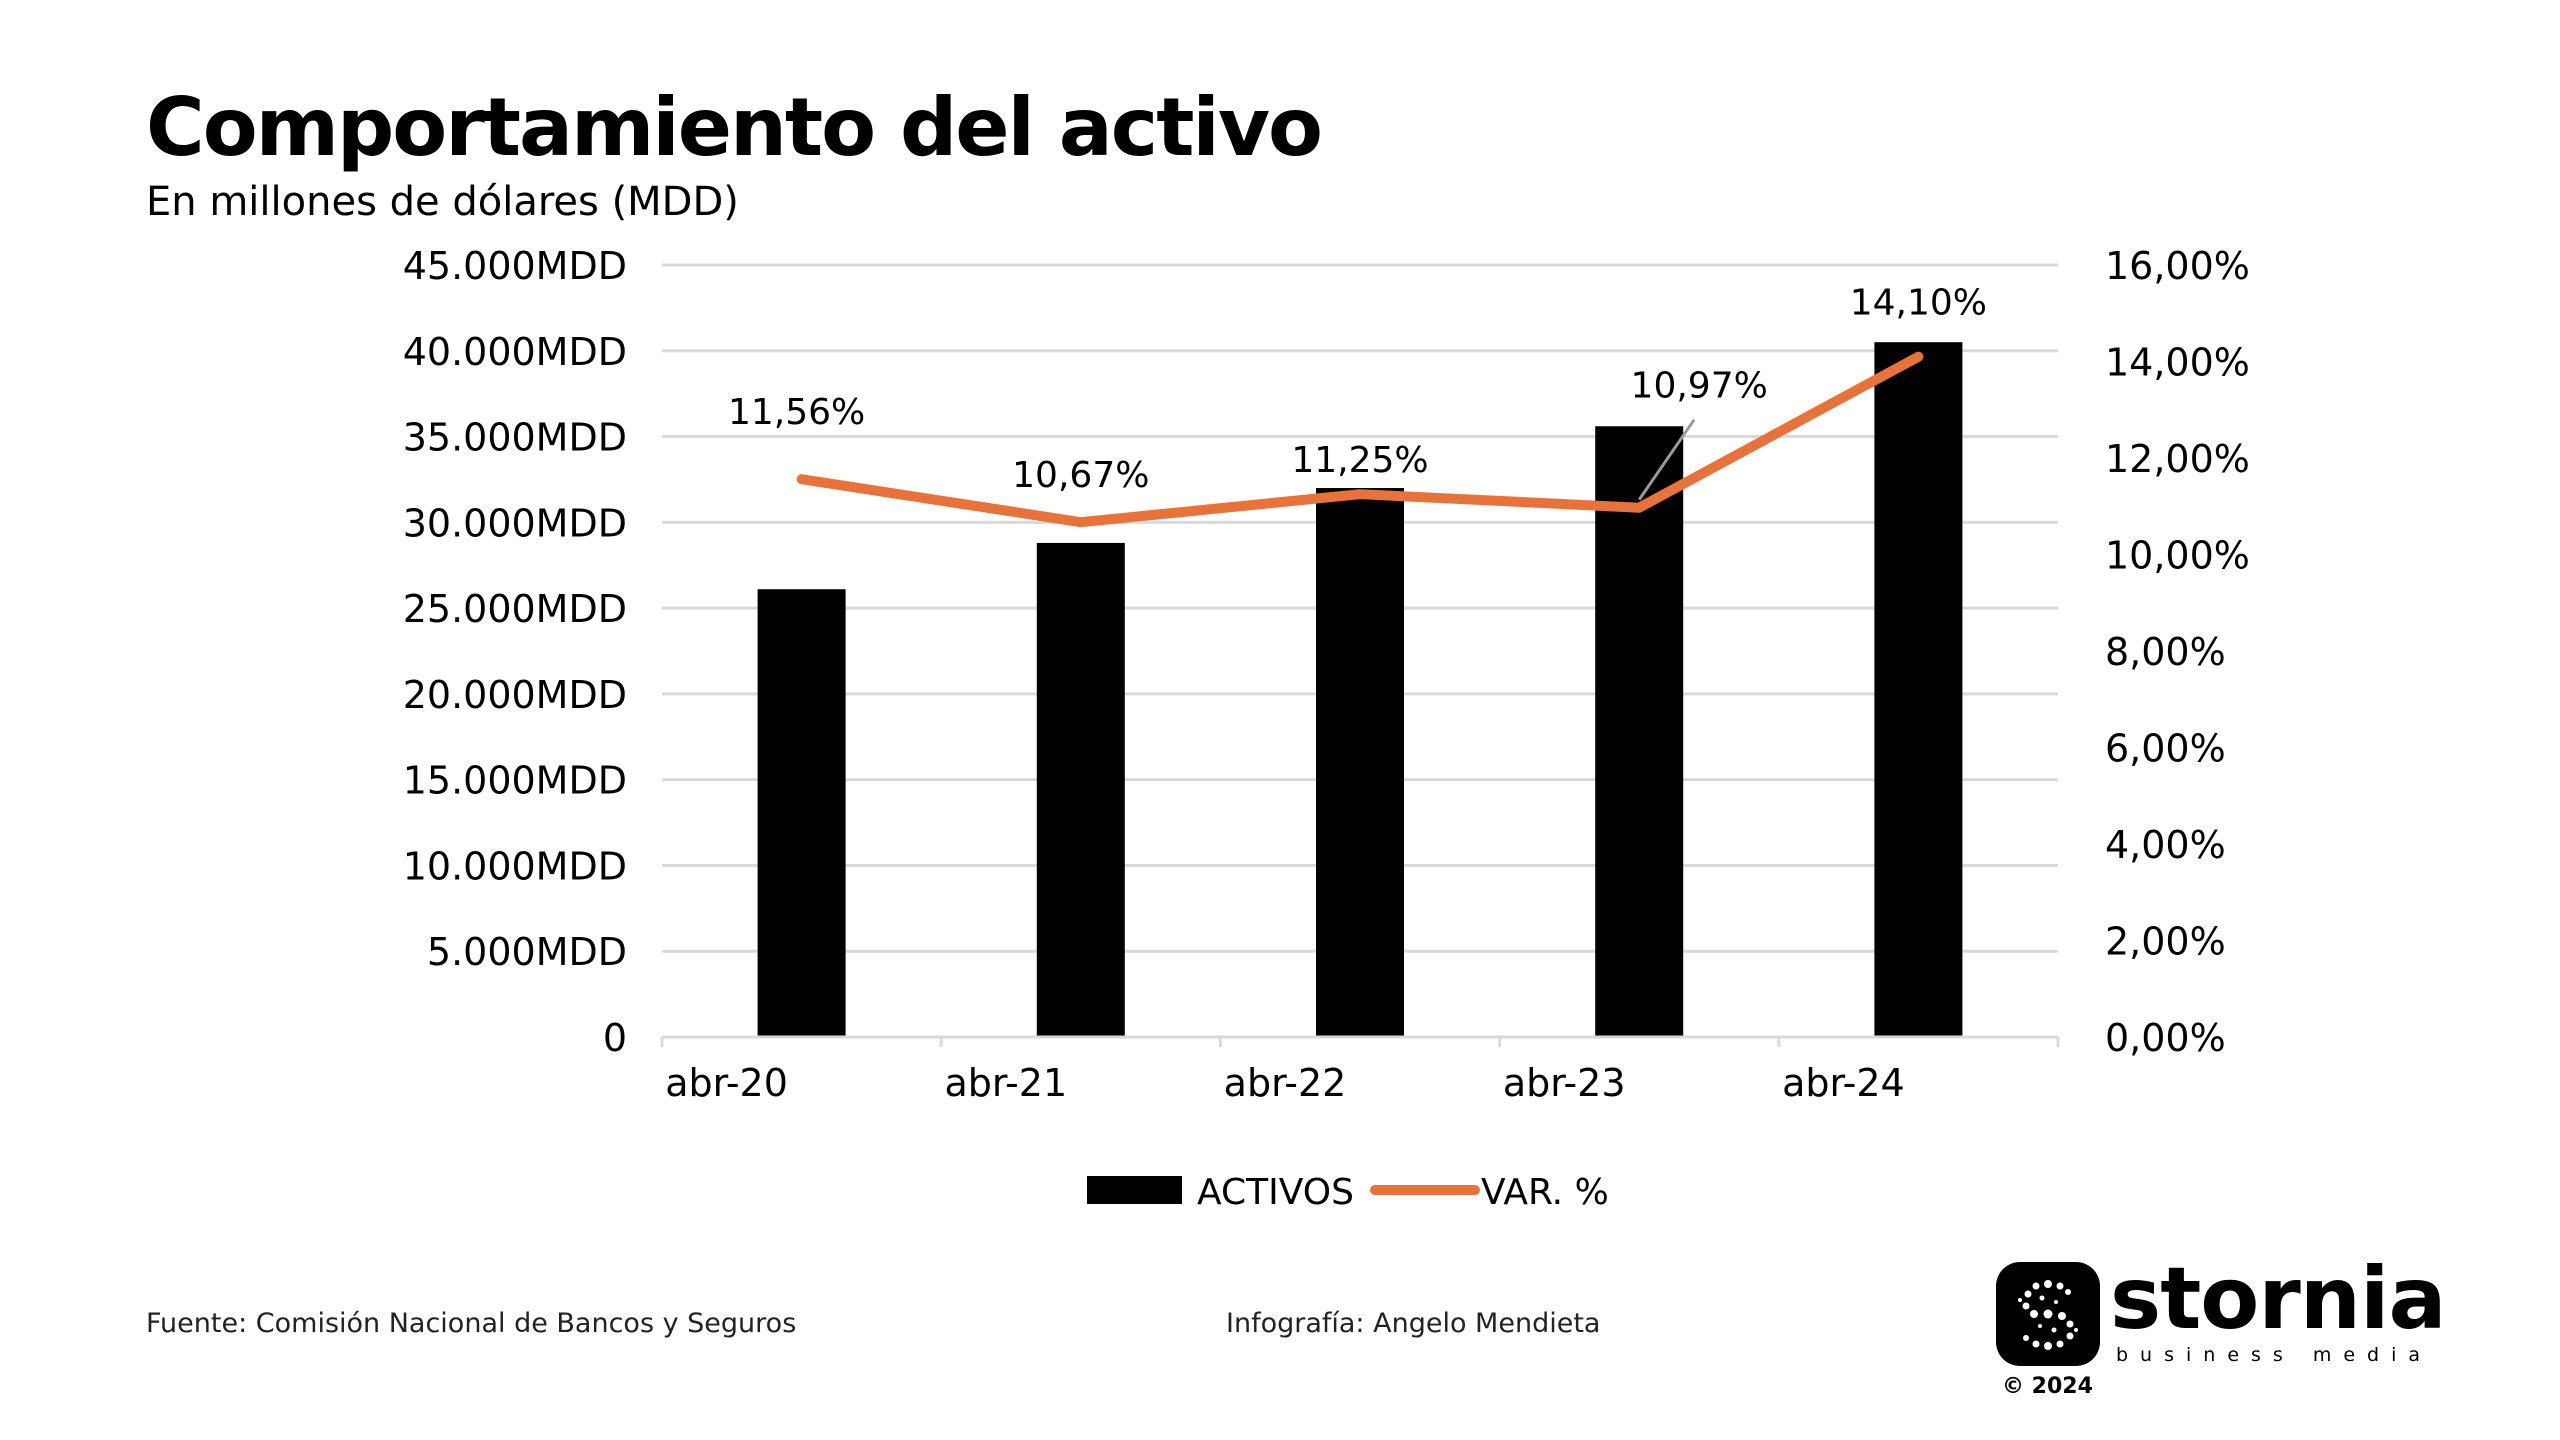 The height and width of the screenshot is (1440, 2560). What do you see at coordinates (1699, 386) in the screenshot?
I see `data-label: 10,97%` at bounding box center [1699, 386].